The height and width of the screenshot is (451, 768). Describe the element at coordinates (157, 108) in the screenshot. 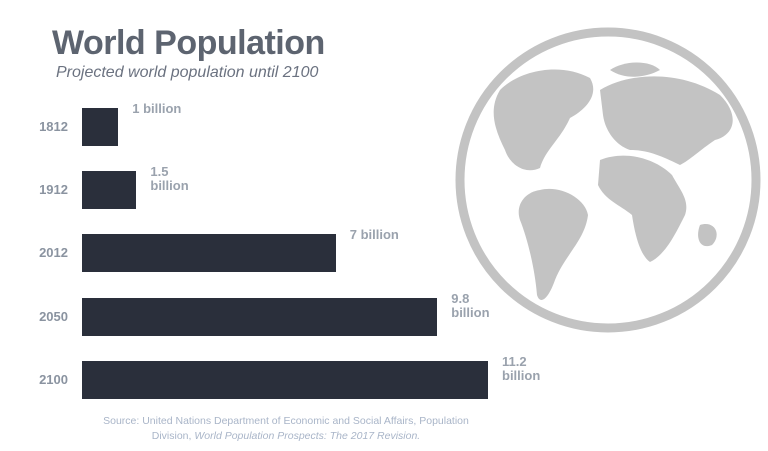

I see `value-label: 1 billion` at that location.